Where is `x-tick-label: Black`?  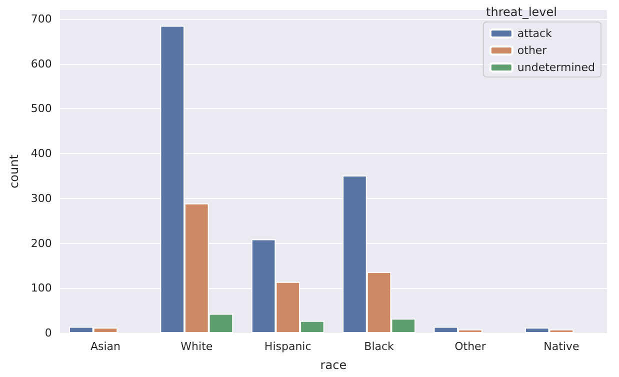
x-tick-label: Black is located at coordinates (379, 346).